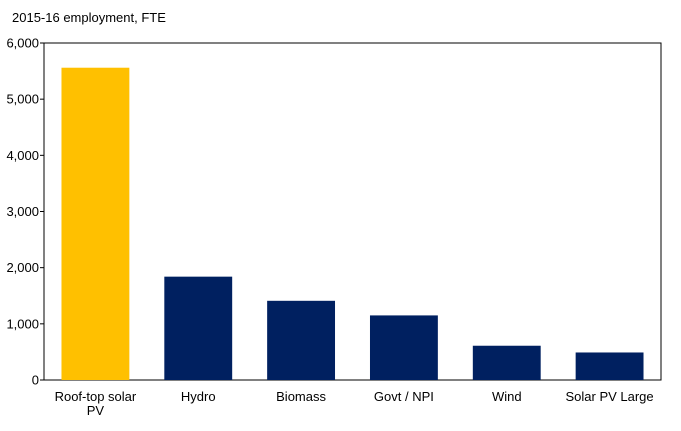 Image resolution: width=681 pixels, height=431 pixels. Describe the element at coordinates (96, 403) in the screenshot. I see `x-tick-label: Roof-top solar PV` at that location.